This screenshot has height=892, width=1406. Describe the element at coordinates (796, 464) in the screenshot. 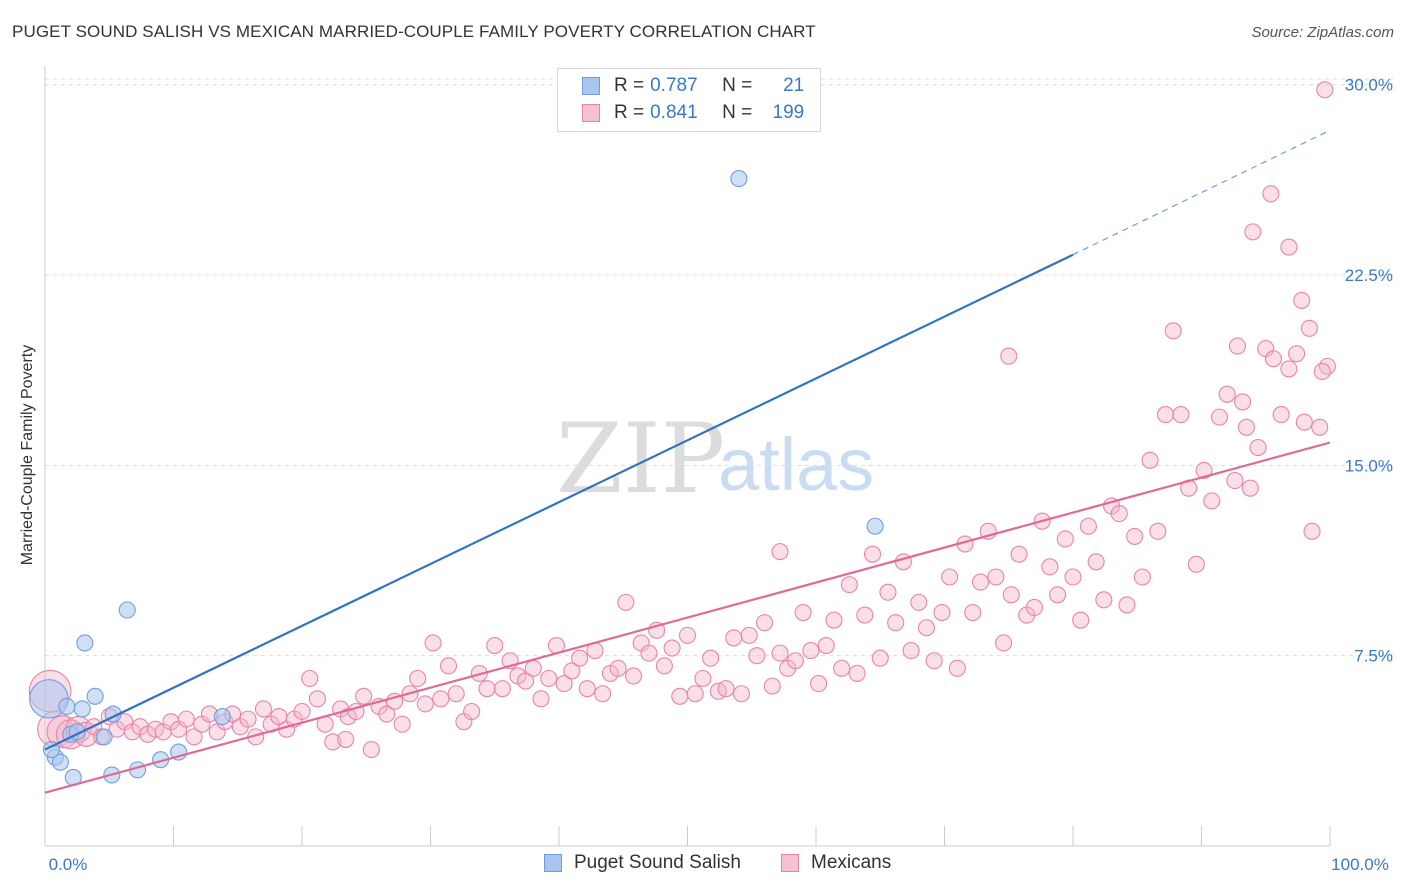

I see `watermark-atlas: atlas` at that location.